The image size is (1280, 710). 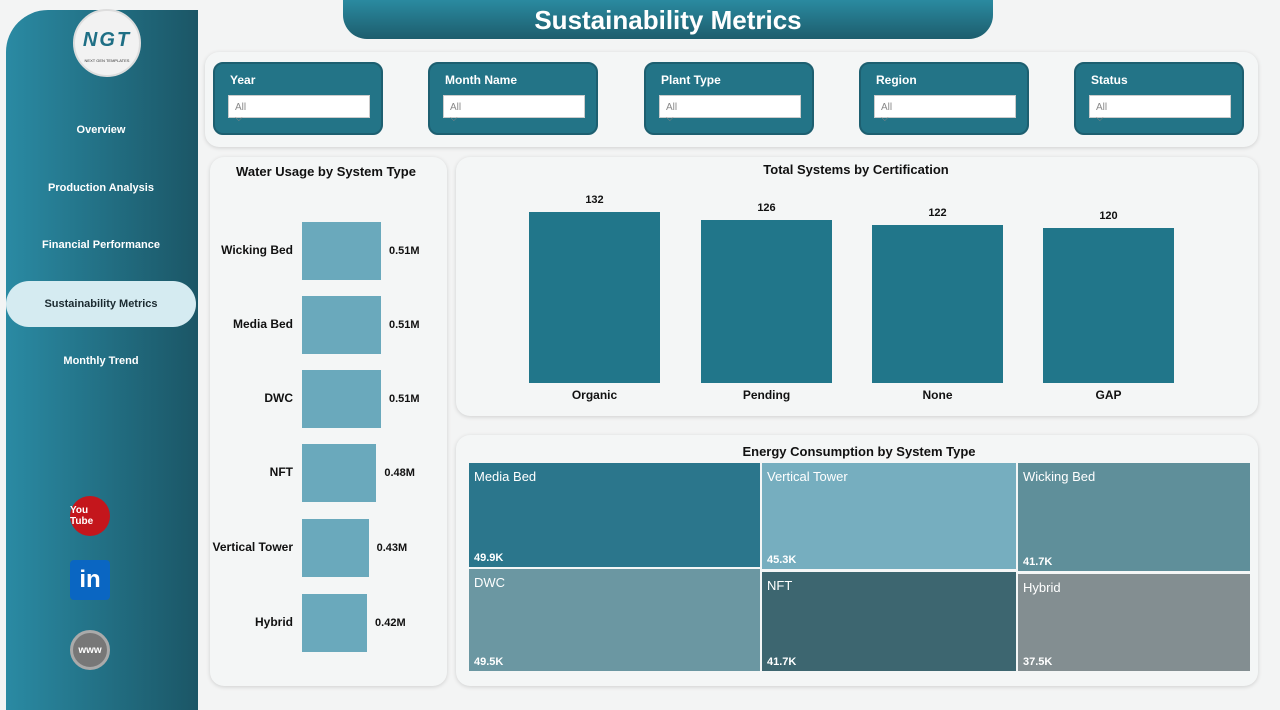 I want to click on nav-financial-performance: Financial Performance, so click(x=101, y=245).